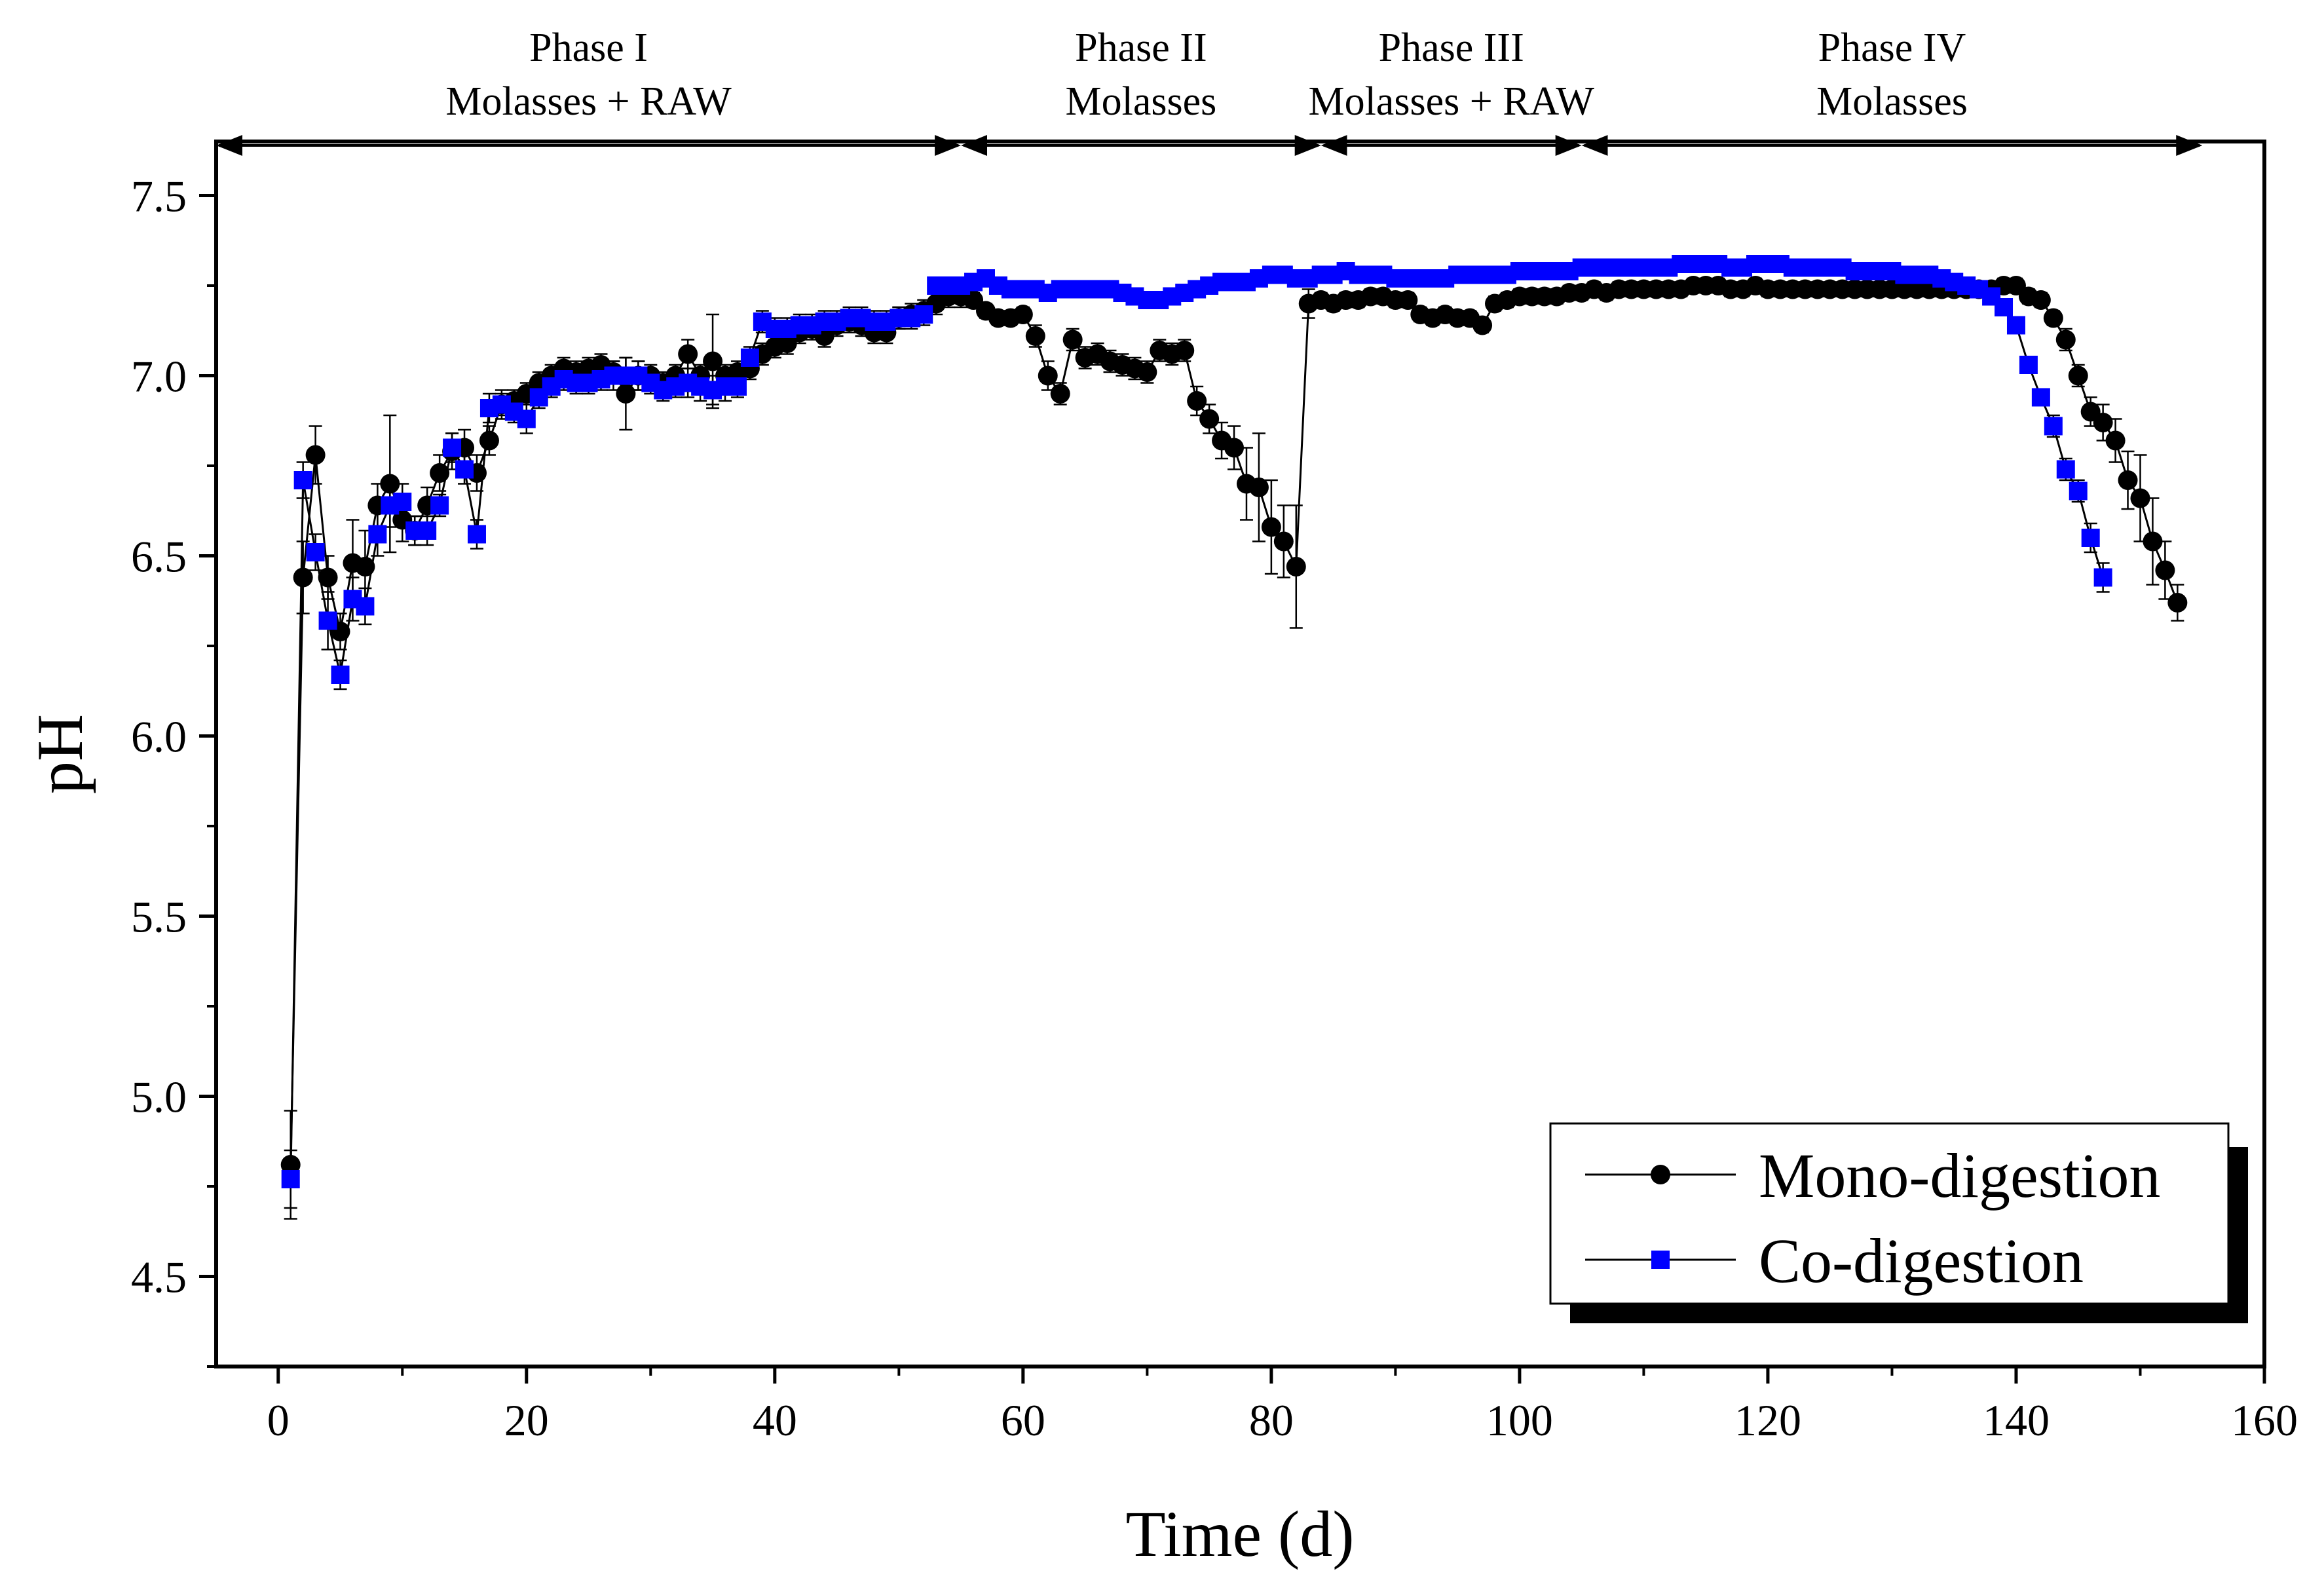  Describe the element at coordinates (1767, 1420) in the screenshot. I see `x-tick-label: 120` at that location.